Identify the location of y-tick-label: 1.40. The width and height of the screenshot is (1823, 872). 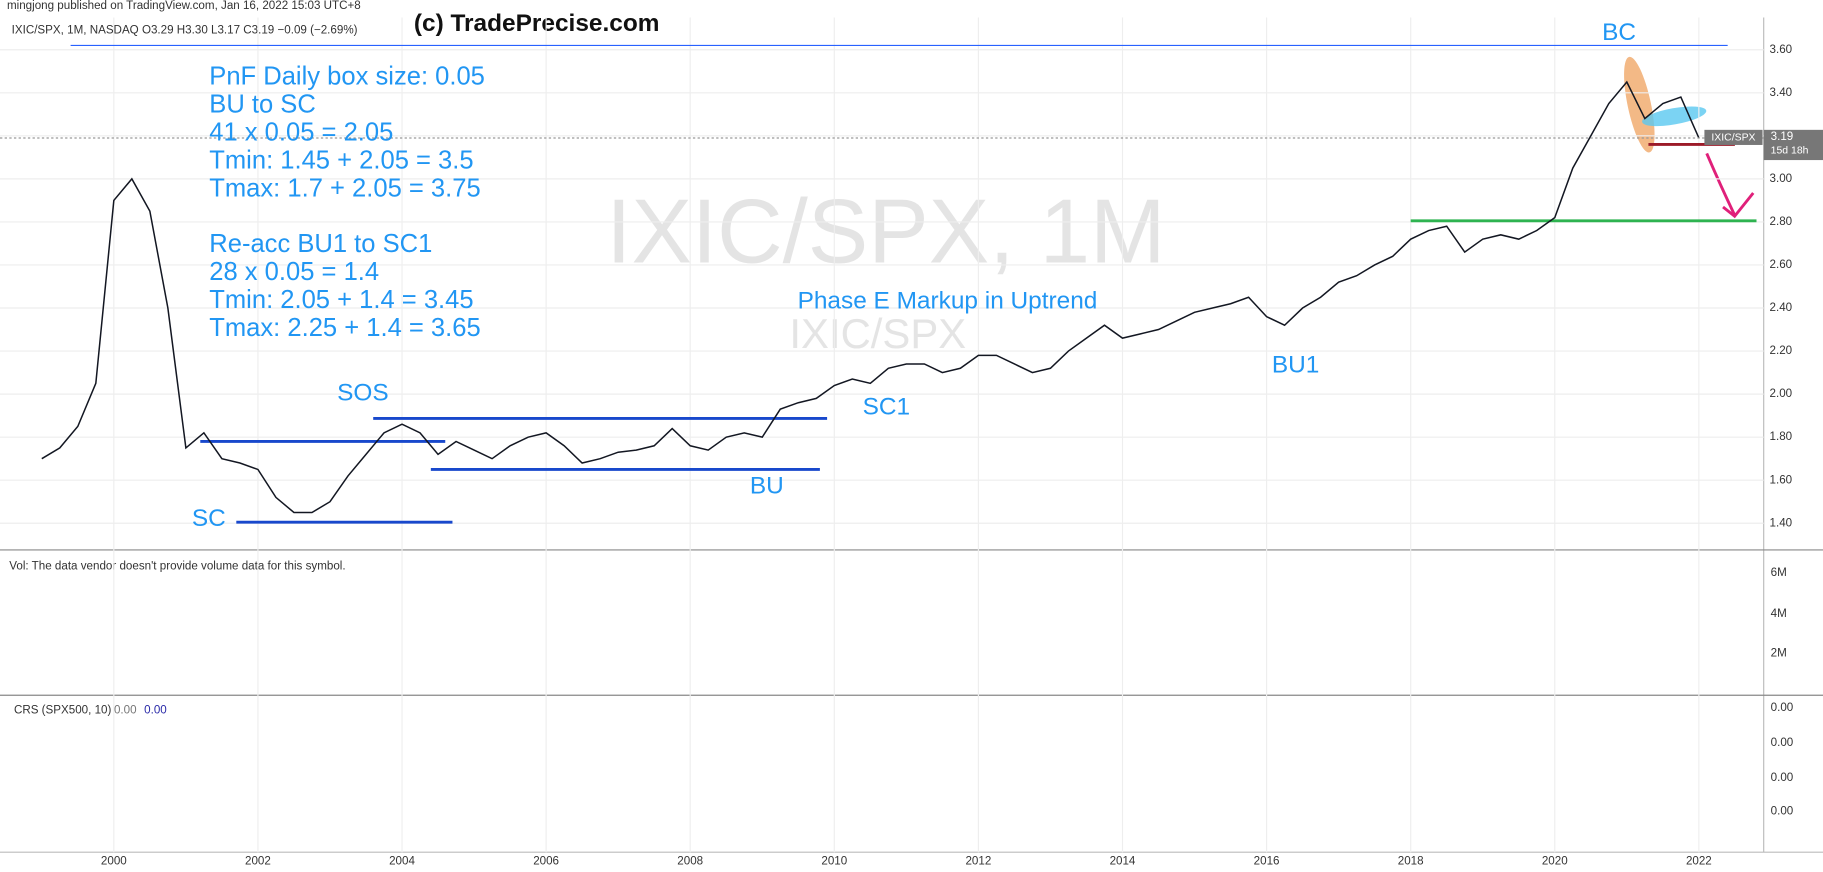
(1781, 522).